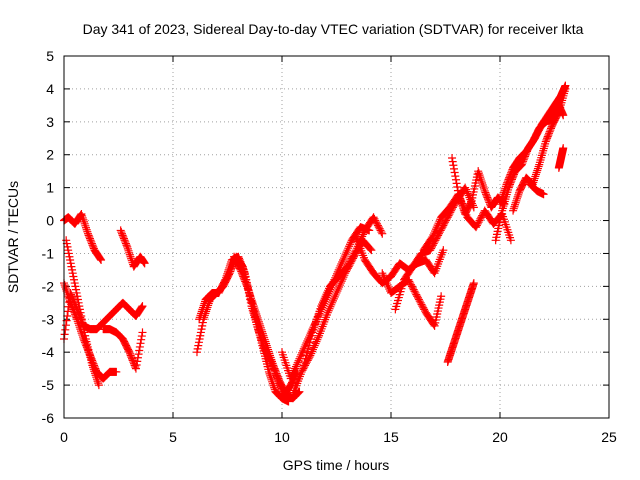 Image resolution: width=640 pixels, height=480 pixels. I want to click on series-track-t, so click(532, 155).